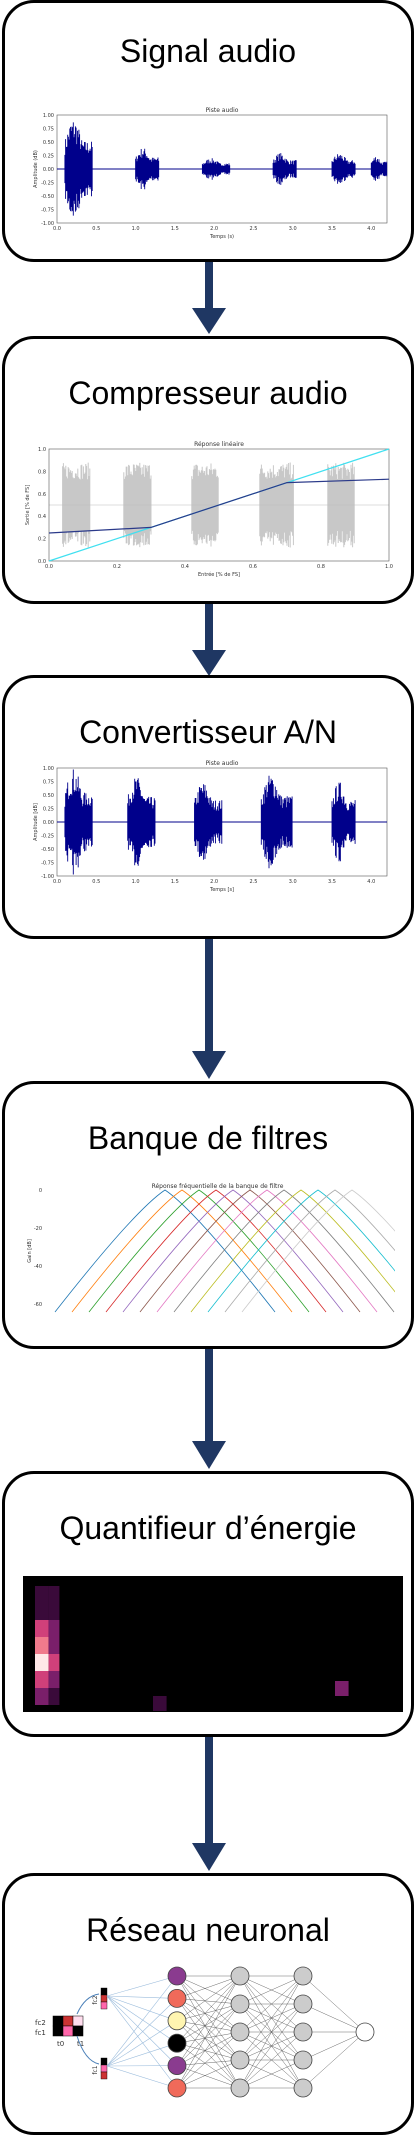 This screenshot has height=2137, width=419. What do you see at coordinates (42, 472) in the screenshot?
I see `y-tick-label: 0.8` at bounding box center [42, 472].